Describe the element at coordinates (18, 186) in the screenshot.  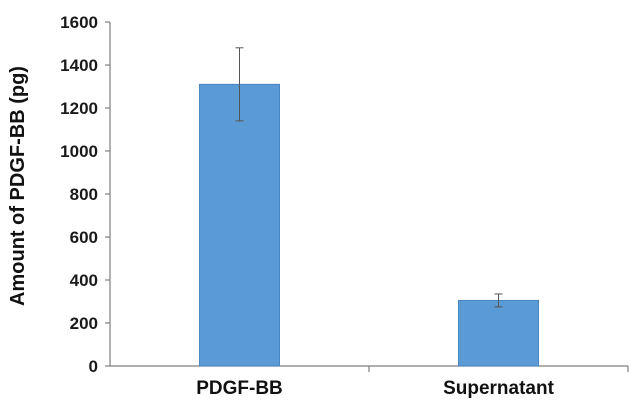
I see `y-axis-title: Amount of PDGF-BB (pg)` at that location.